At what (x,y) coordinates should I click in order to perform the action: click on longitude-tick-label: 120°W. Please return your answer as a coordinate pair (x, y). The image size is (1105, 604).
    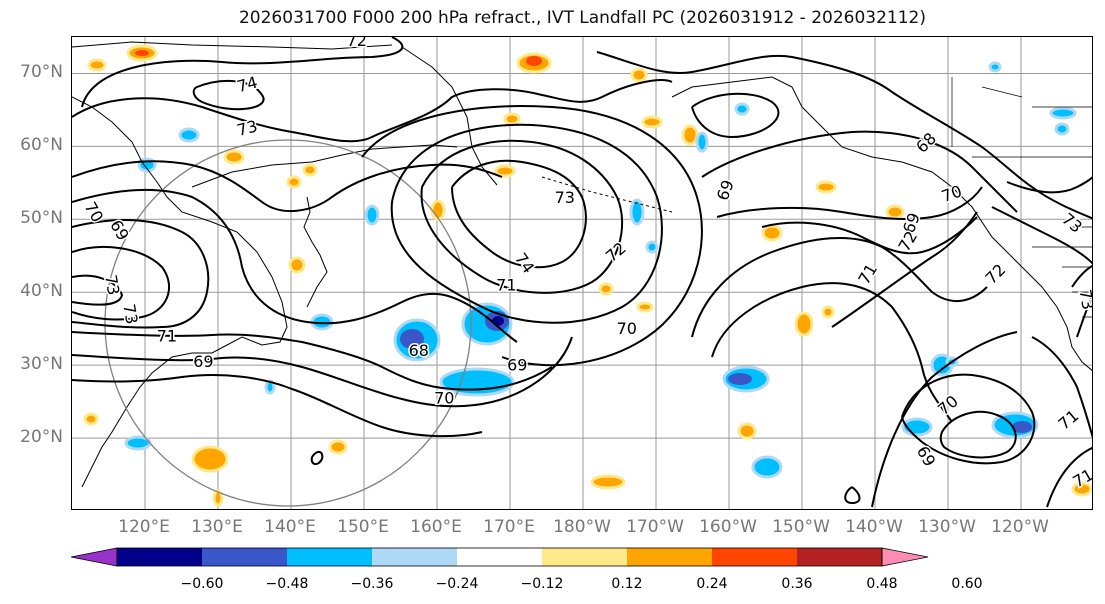
    Looking at the image, I should click on (1020, 527).